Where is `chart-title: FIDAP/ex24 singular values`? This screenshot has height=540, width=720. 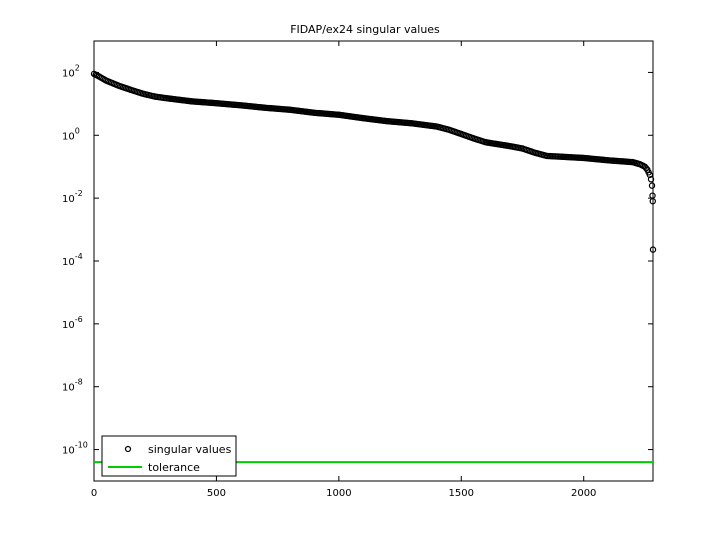 chart-title: FIDAP/ex24 singular values is located at coordinates (365, 29).